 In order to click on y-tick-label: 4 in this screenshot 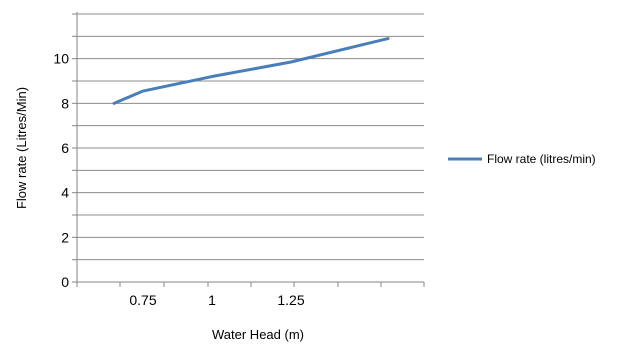, I will do `click(65, 193)`.